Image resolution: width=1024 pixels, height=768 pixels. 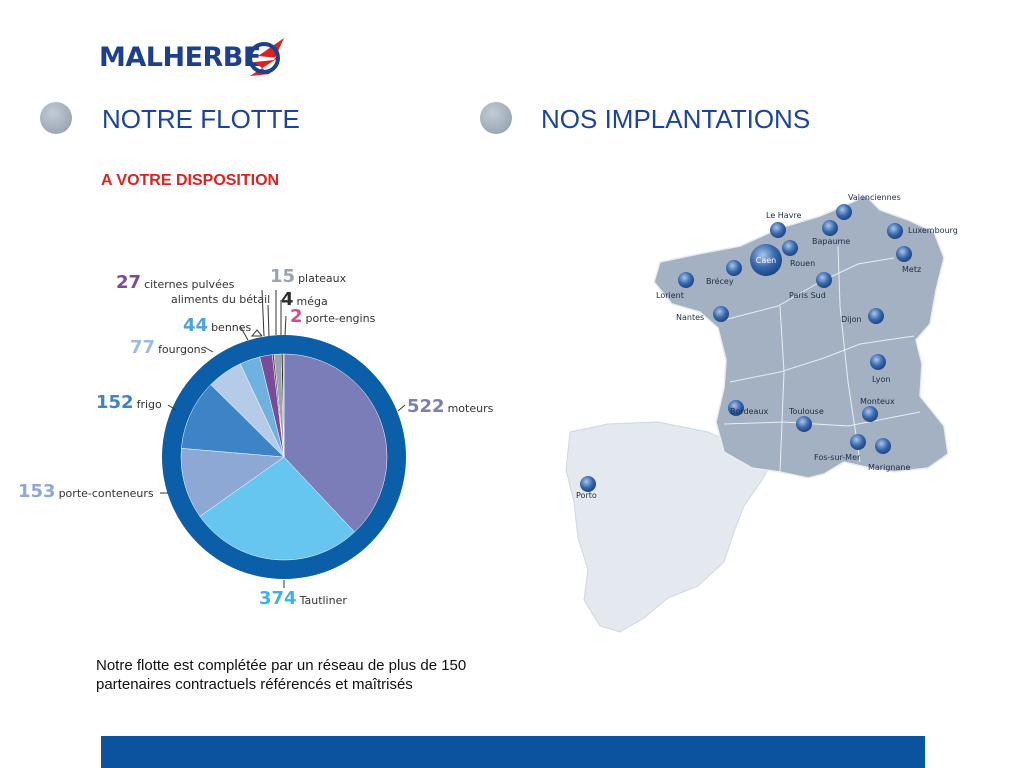 What do you see at coordinates (806, 411) in the screenshot?
I see `map-label-14: Toulouse` at bounding box center [806, 411].